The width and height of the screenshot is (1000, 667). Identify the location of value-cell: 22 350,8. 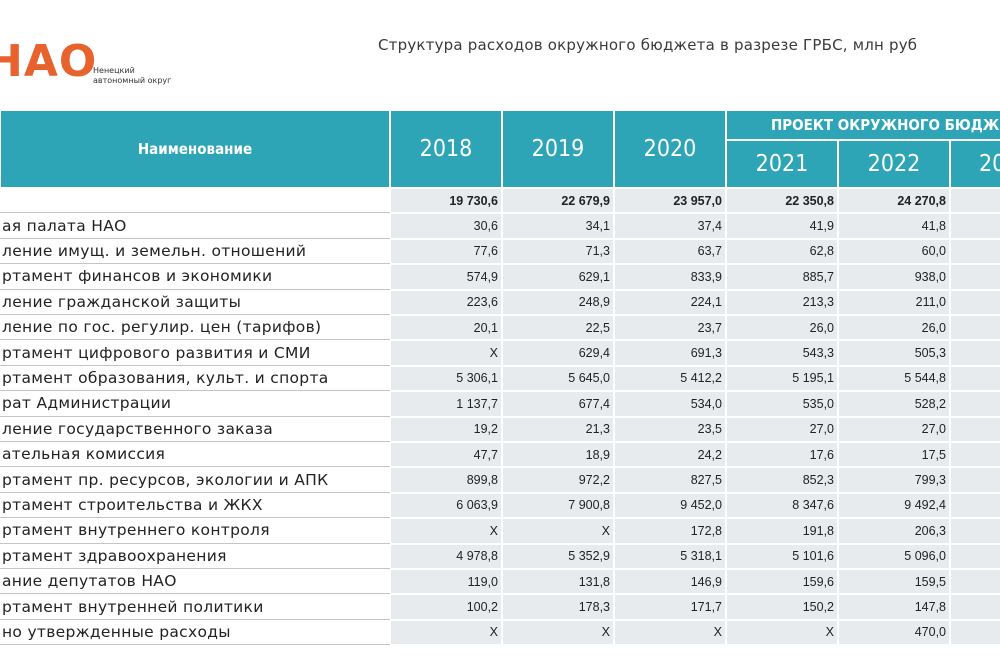
(782, 201).